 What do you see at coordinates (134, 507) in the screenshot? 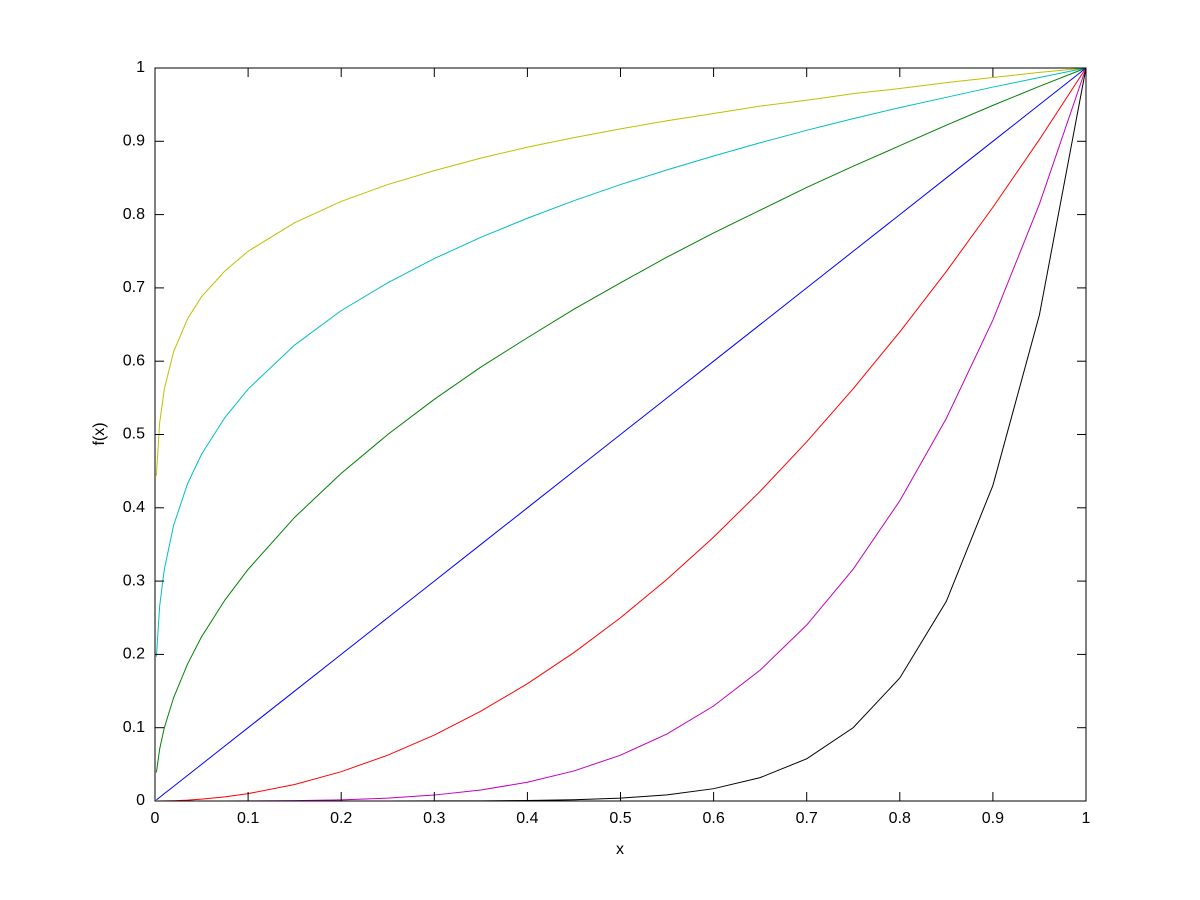
I see `y-tick-label: 0.4` at bounding box center [134, 507].